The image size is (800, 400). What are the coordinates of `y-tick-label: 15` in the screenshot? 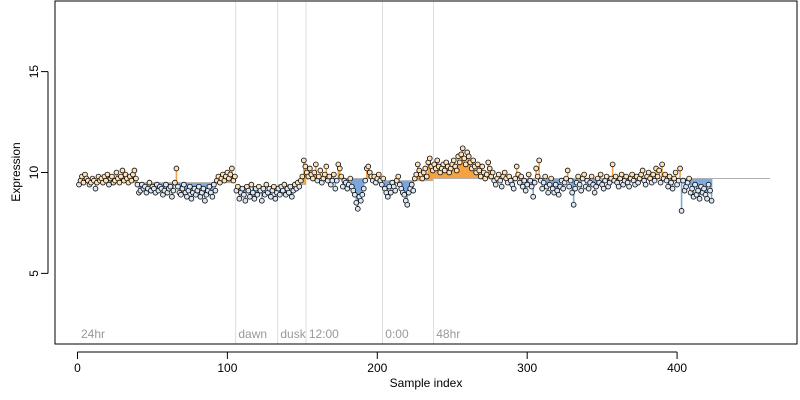 It's located at (34, 72).